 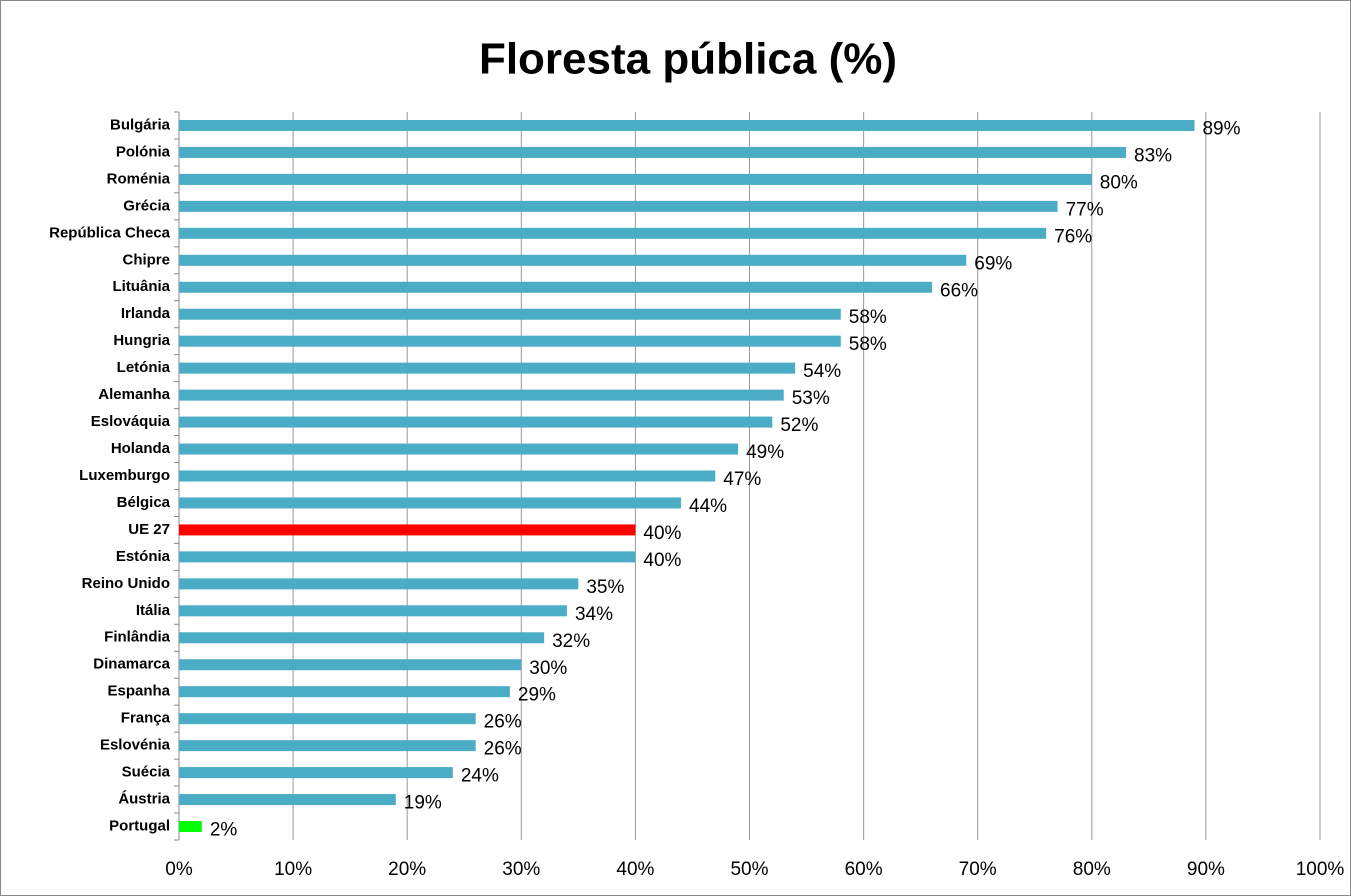 I want to click on value-label: 69%, so click(x=993, y=263).